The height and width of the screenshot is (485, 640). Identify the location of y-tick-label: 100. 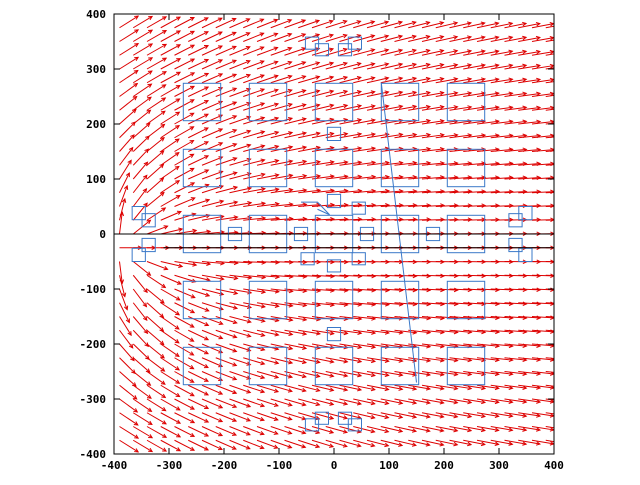
(96, 179).